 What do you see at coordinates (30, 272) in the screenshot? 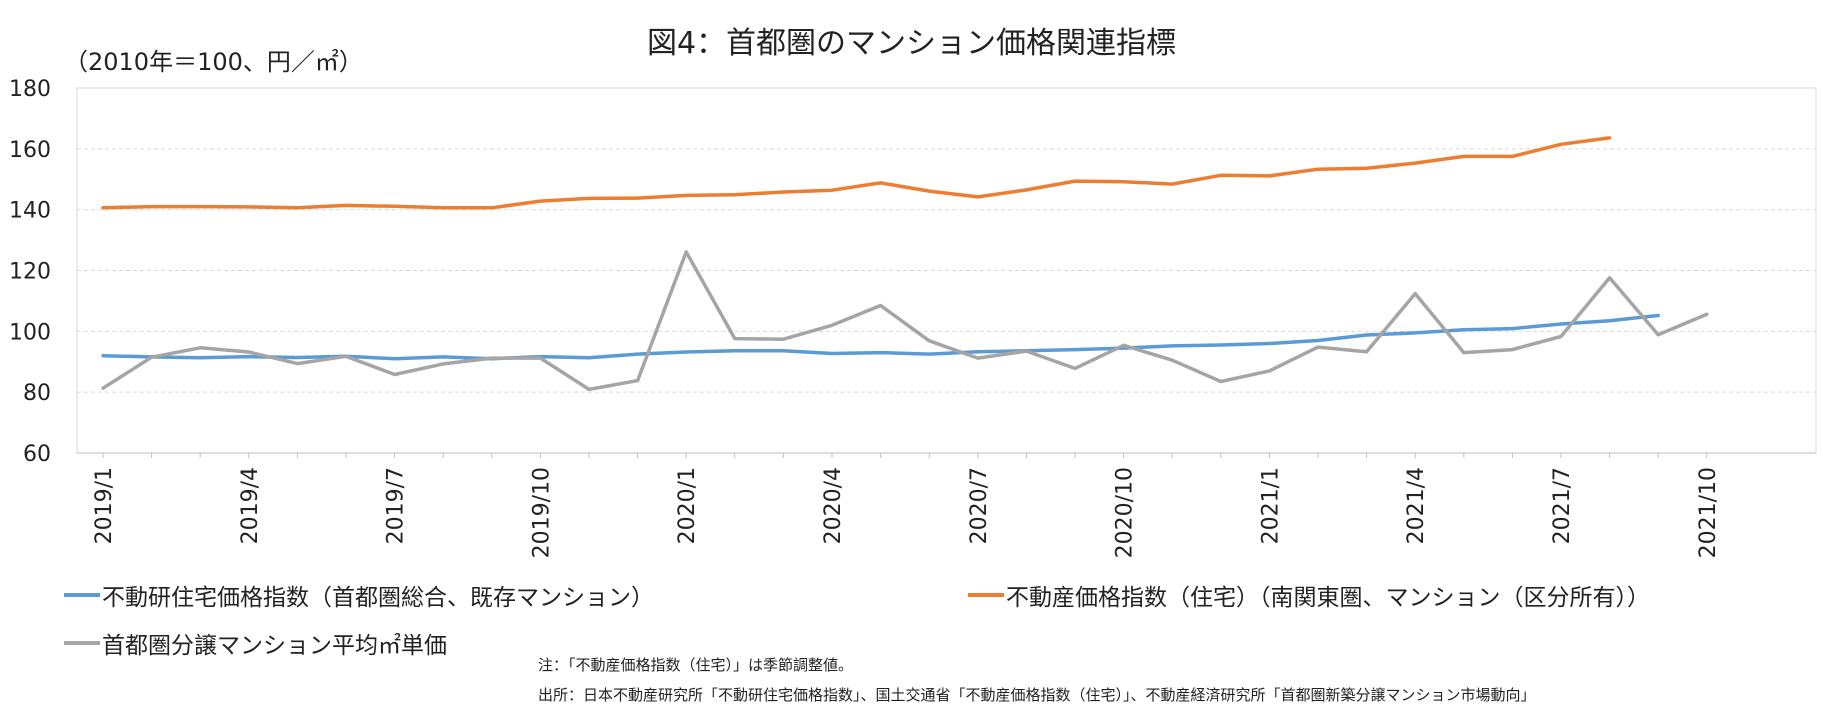
I see `y-tick-label-120: 120` at bounding box center [30, 272].